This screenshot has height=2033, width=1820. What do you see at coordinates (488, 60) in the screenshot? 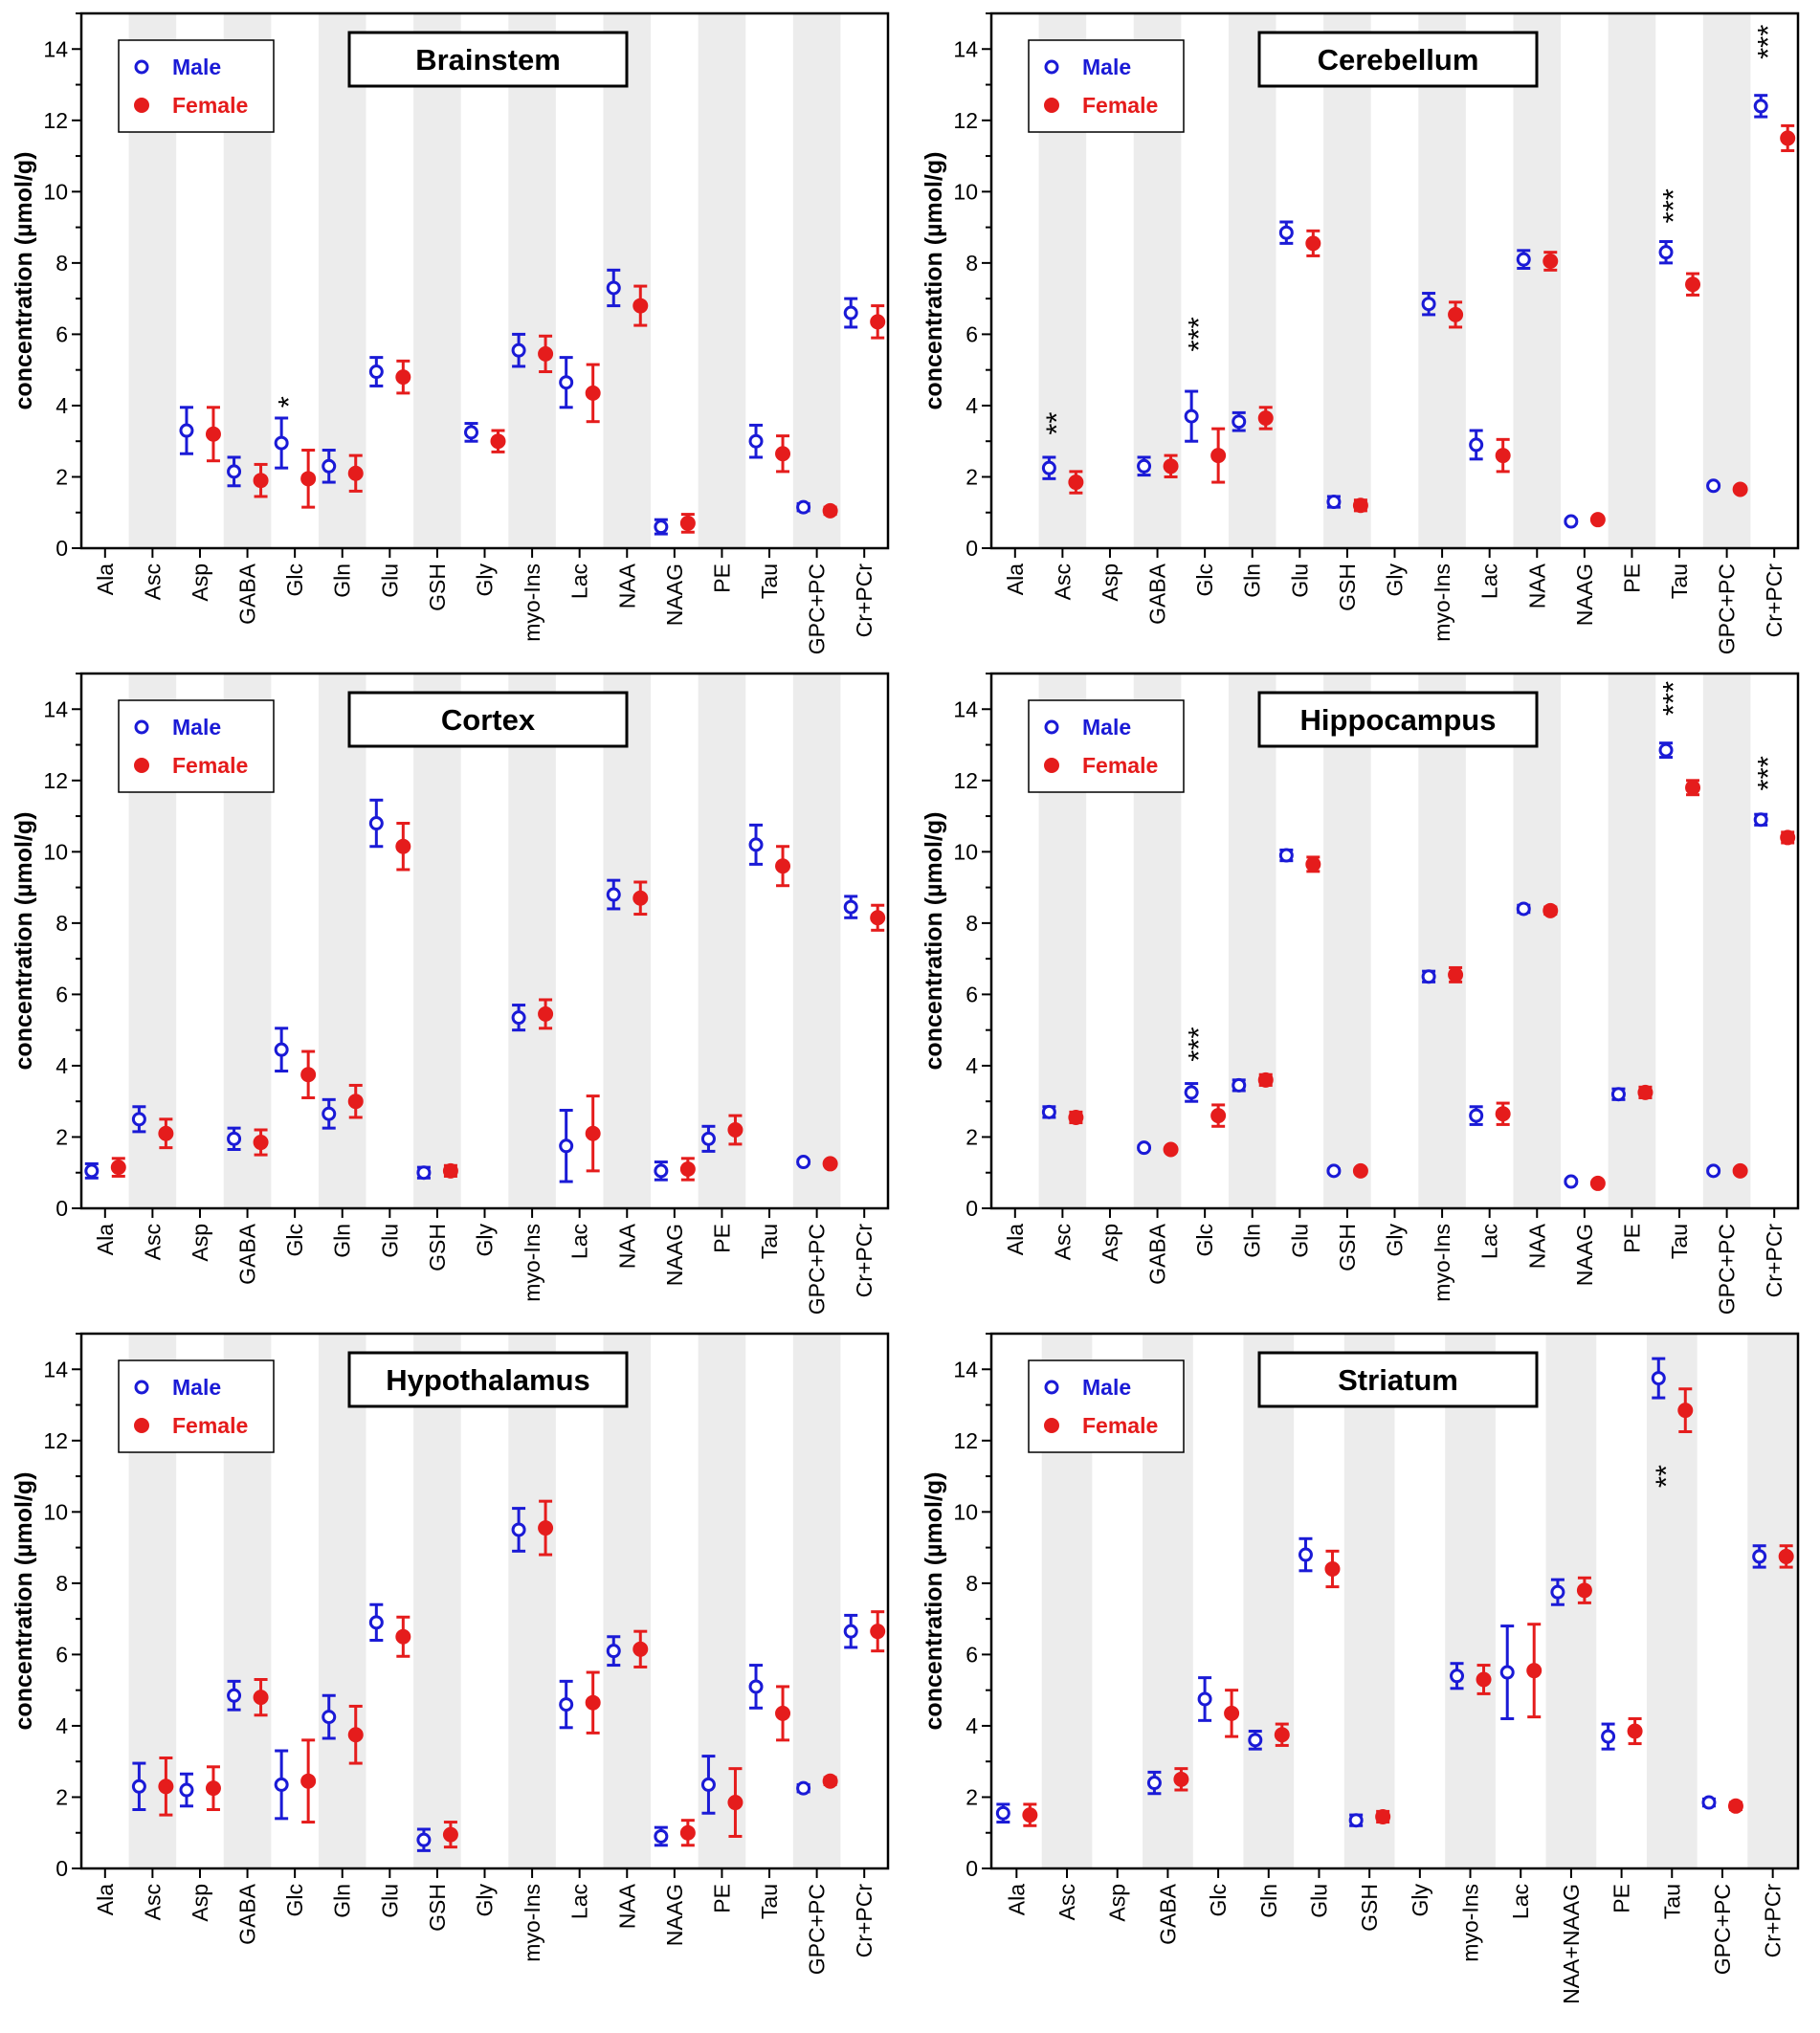
I see `chart-title: Brainstem` at bounding box center [488, 60].